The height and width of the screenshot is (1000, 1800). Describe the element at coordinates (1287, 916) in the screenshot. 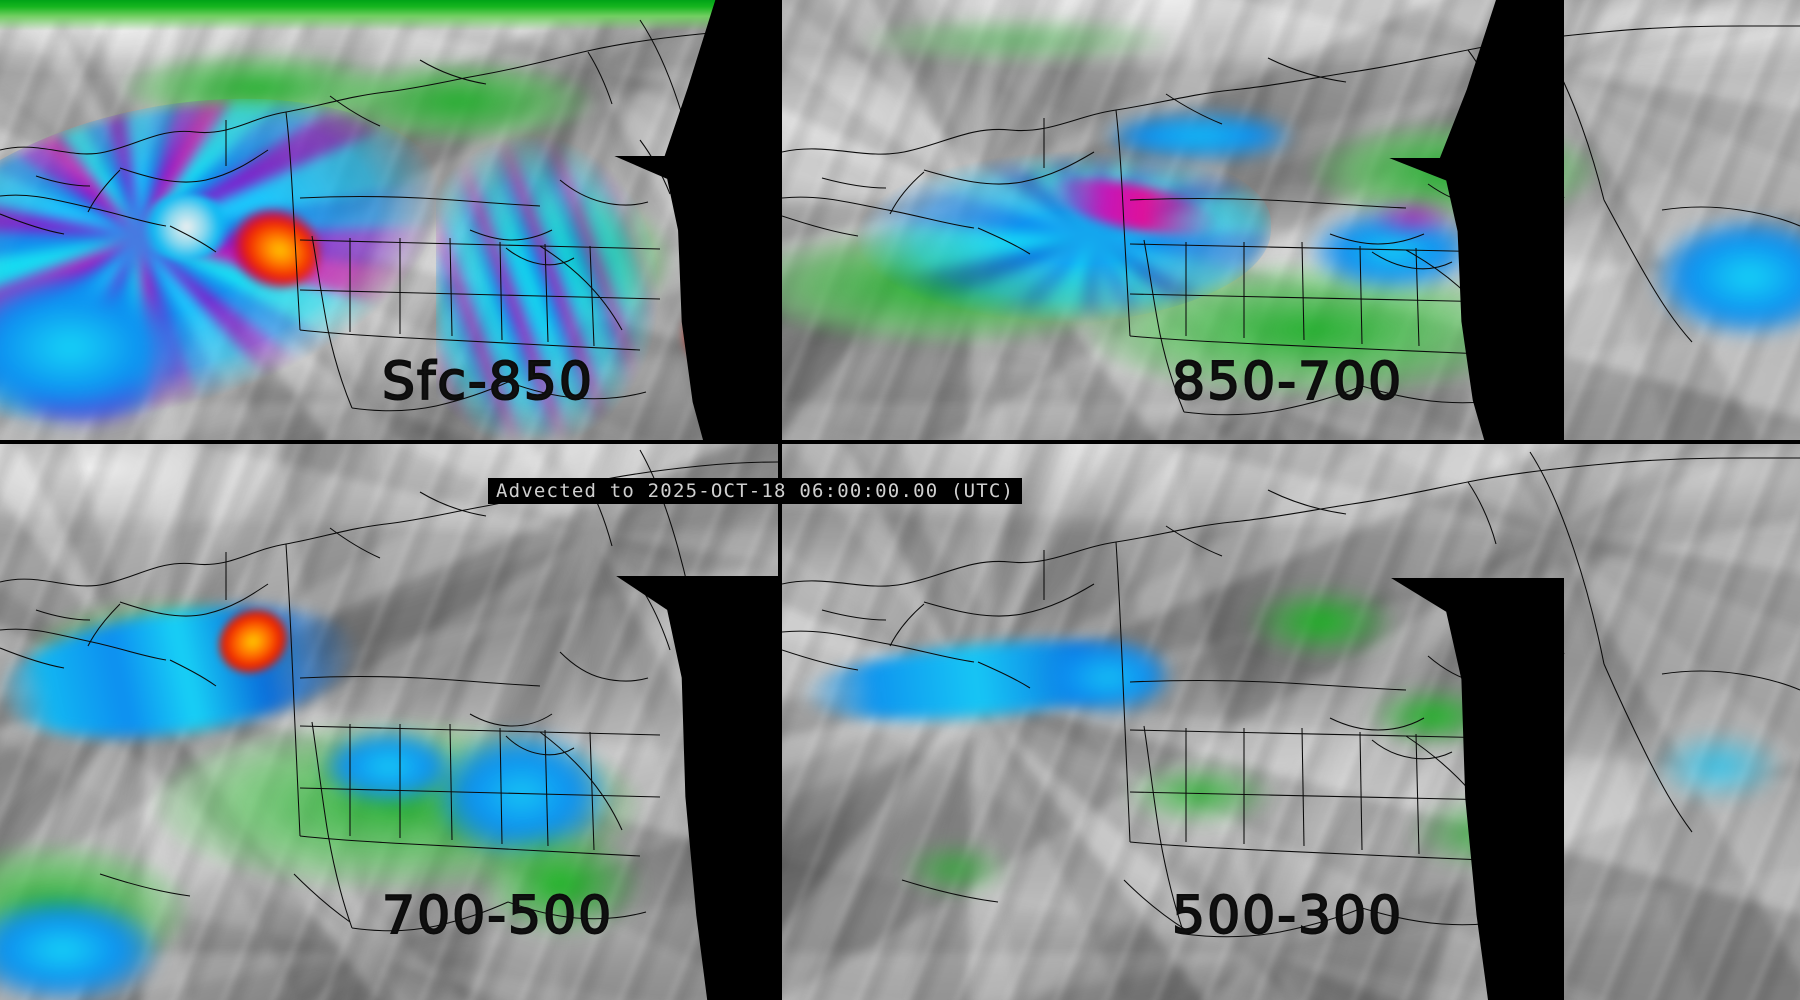

I see `panel-label-500-300: 500-300` at that location.